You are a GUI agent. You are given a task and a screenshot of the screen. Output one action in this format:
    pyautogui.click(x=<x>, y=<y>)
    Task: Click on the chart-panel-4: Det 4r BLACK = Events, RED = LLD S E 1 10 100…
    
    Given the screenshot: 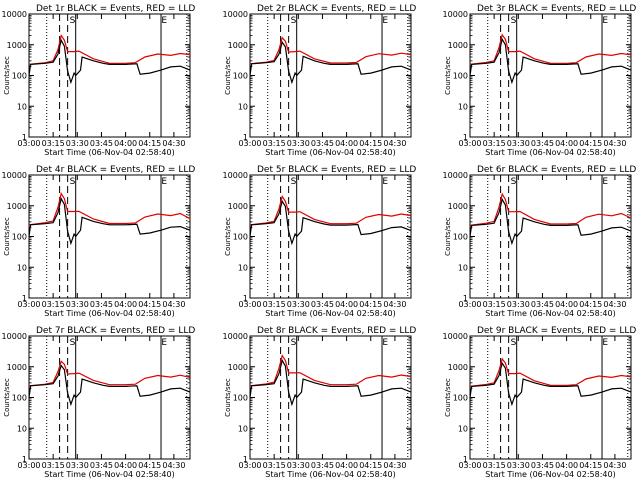 What is the action you would take?
    pyautogui.click(x=99, y=241)
    